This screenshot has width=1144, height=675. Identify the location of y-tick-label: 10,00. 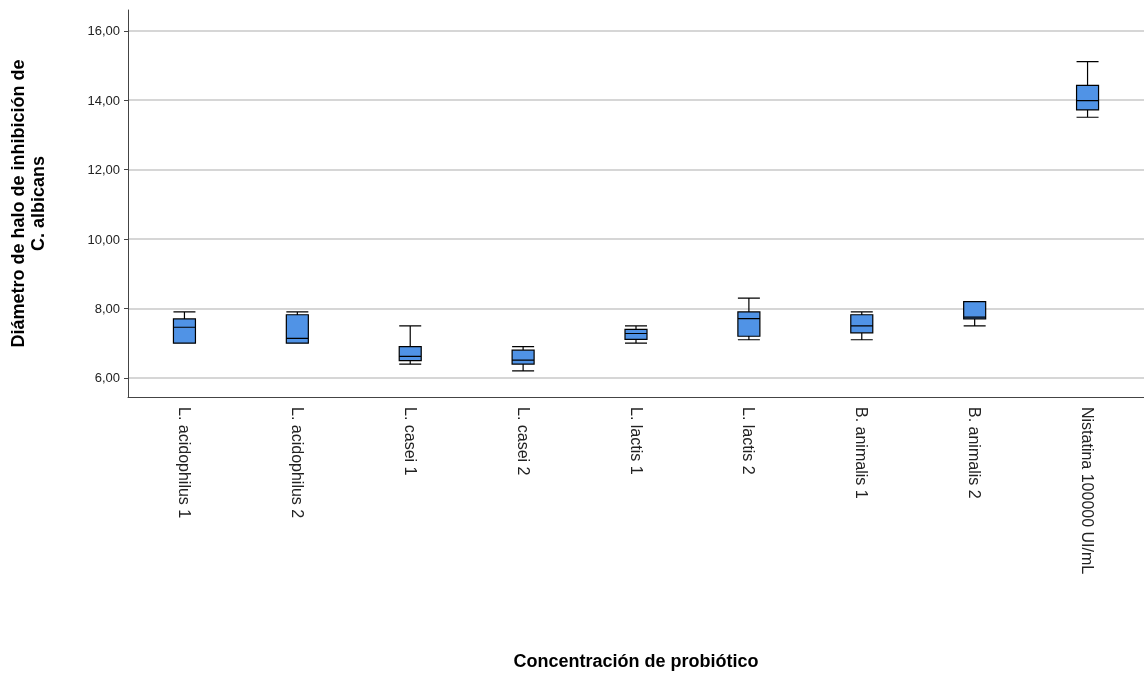
(103, 239).